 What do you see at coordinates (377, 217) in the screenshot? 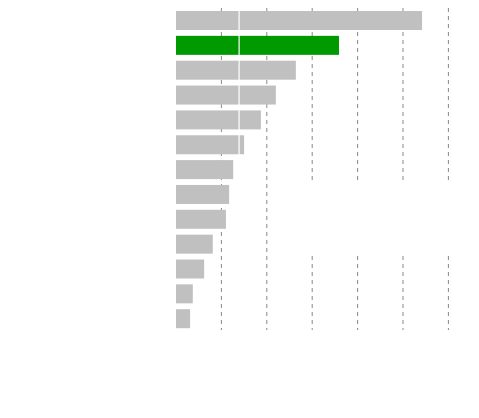
I see `occluder` at bounding box center [377, 217].